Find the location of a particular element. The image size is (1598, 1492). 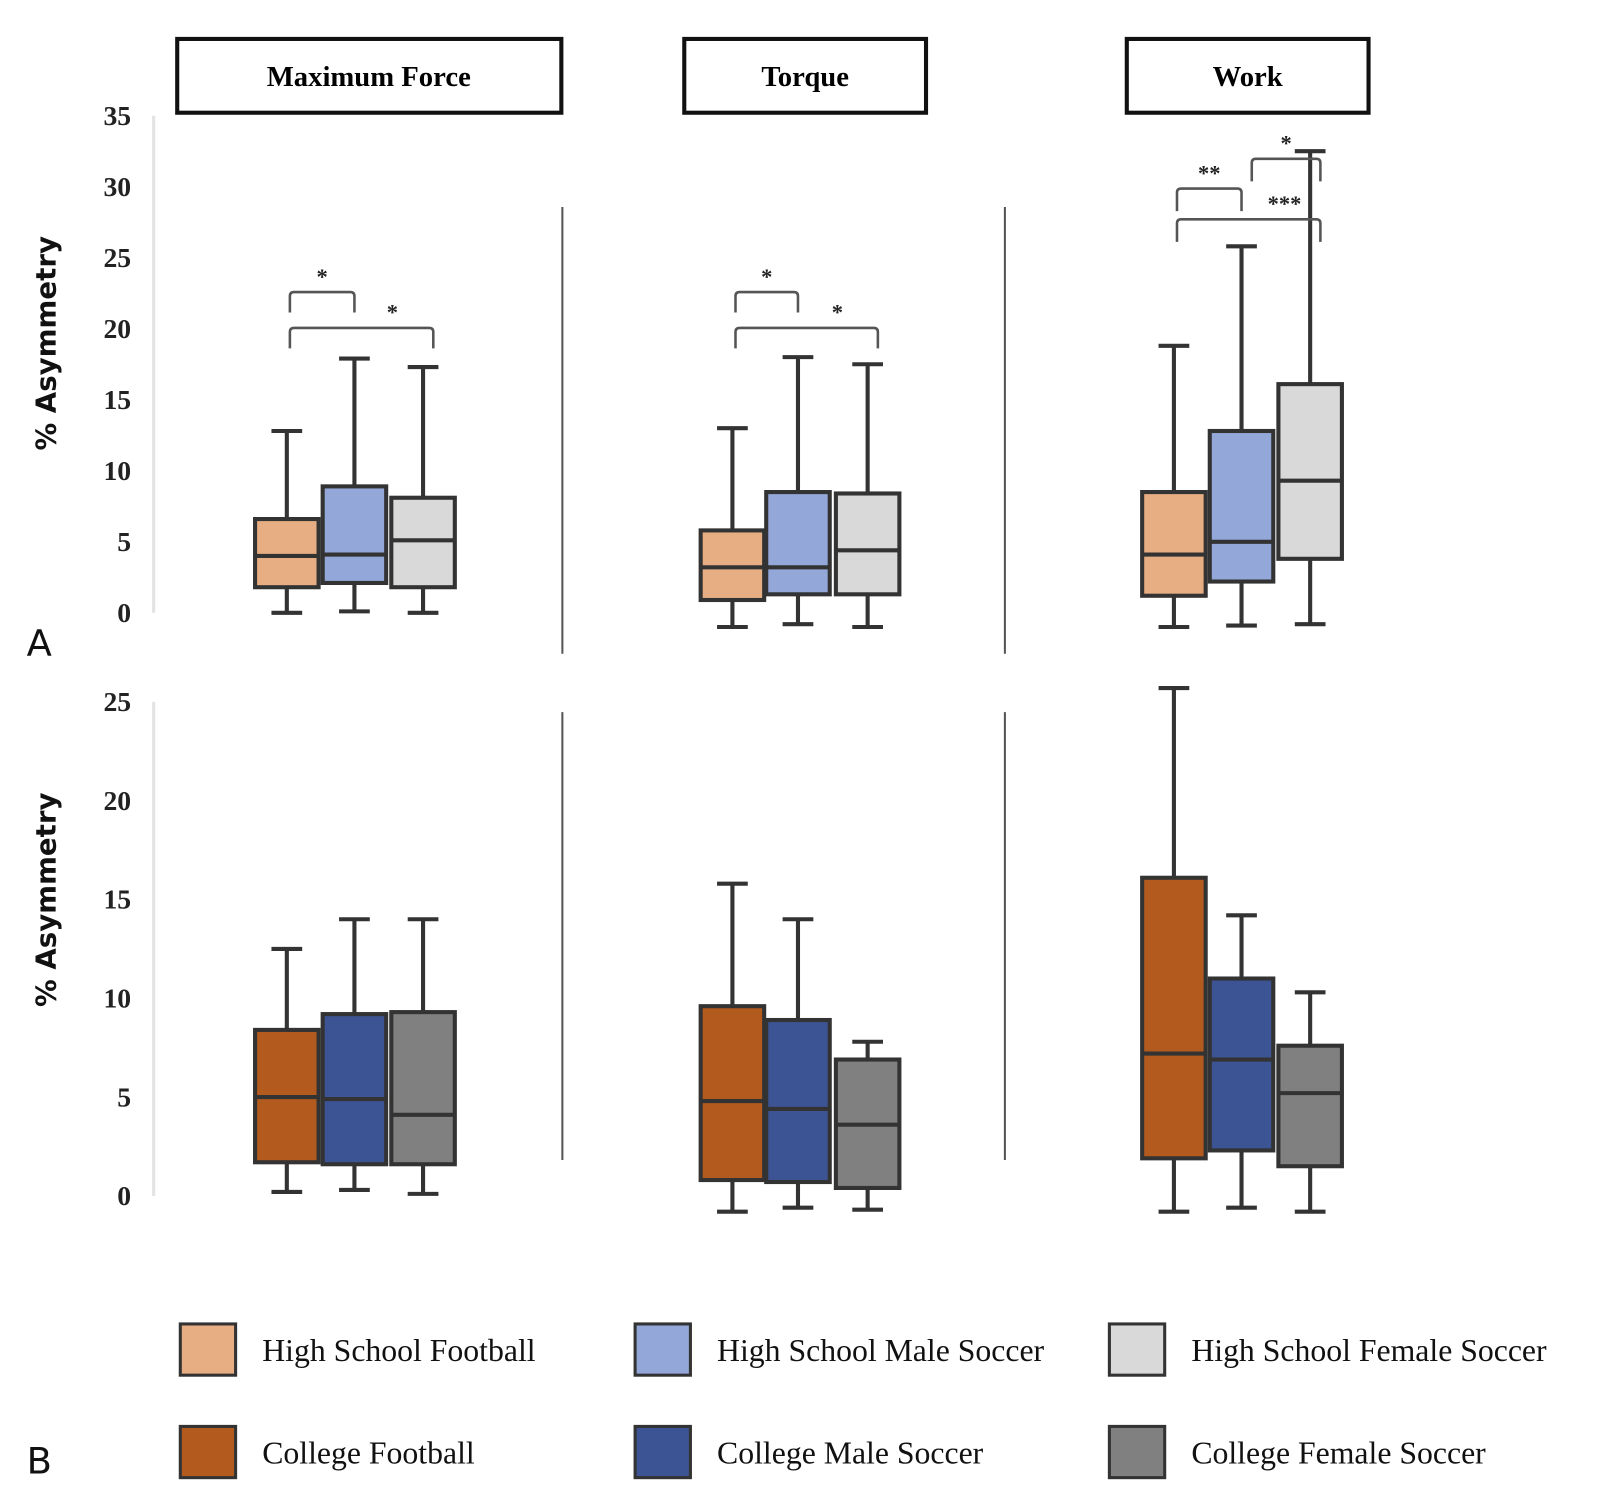

metric-title-torque: Torque is located at coordinates (805, 75).